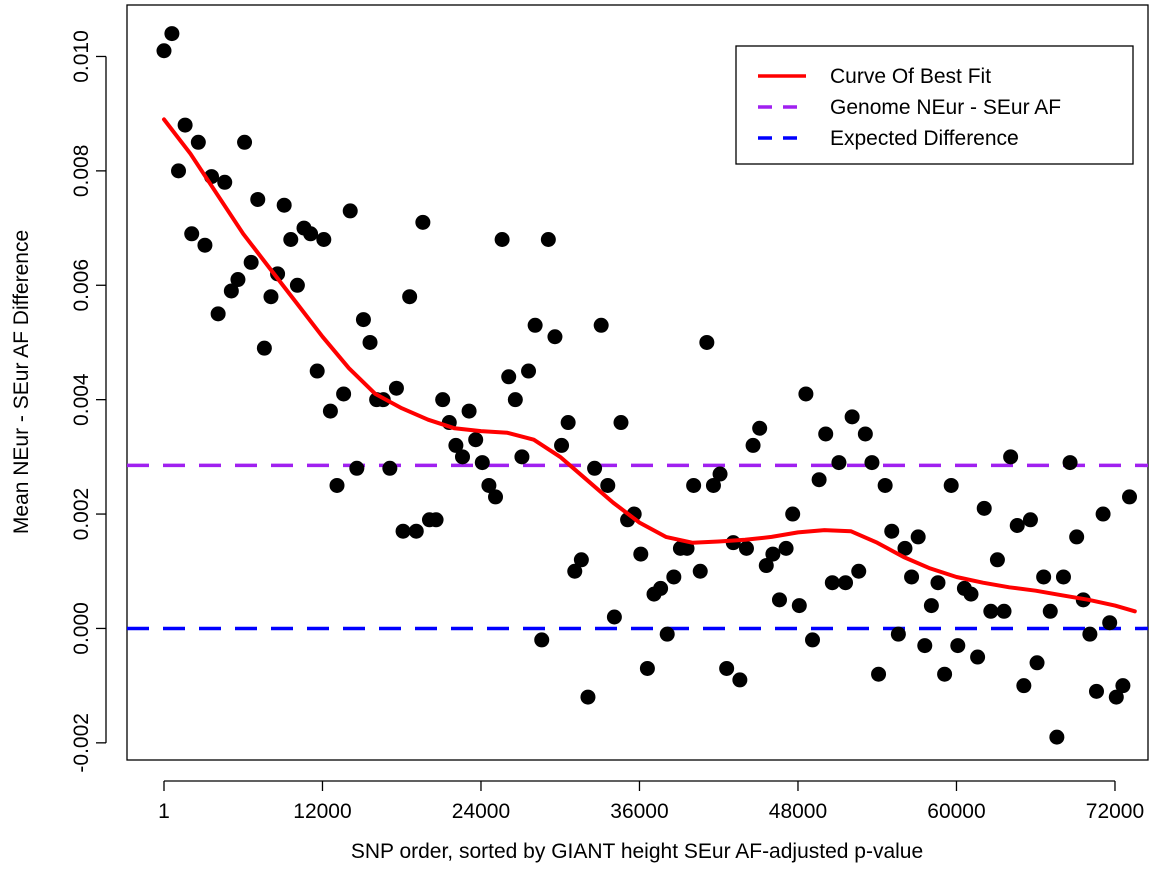  Describe the element at coordinates (81, 514) in the screenshot. I see `y-tick-label: 0.002` at that location.